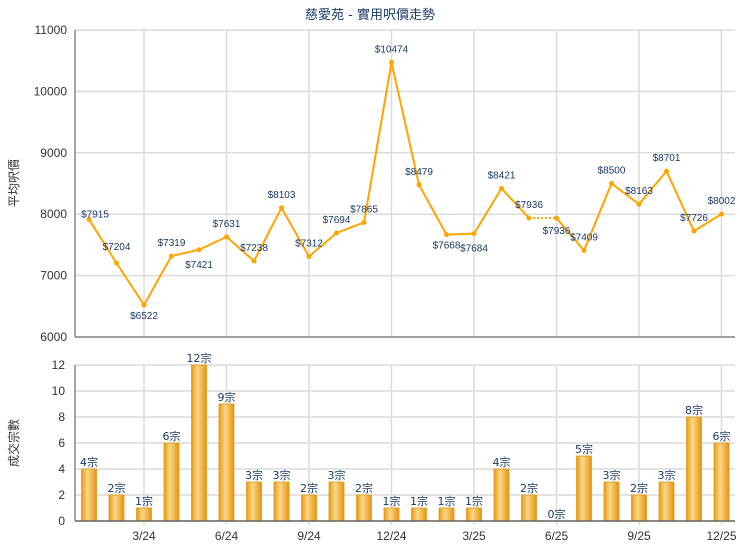 The image size is (740, 550). Describe the element at coordinates (337, 220) in the screenshot. I see `line-data-label: $7694` at that location.